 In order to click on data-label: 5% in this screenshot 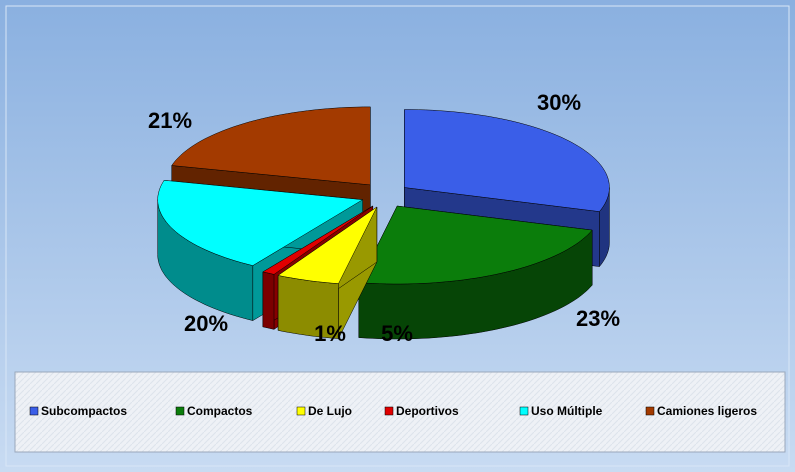, I will do `click(397, 333)`.